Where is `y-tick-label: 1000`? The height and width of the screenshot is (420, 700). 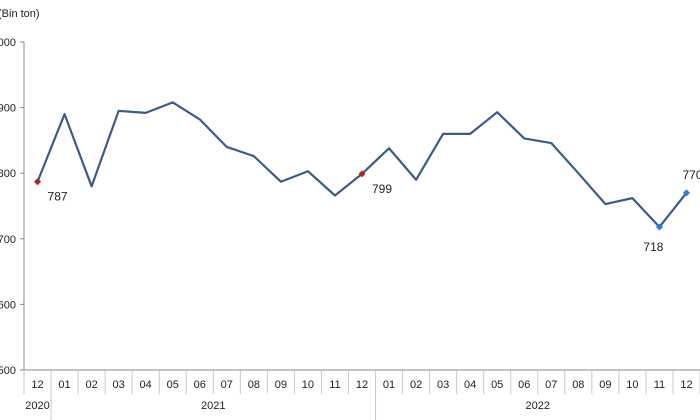 y-tick-label: 1000 is located at coordinates (8, 43).